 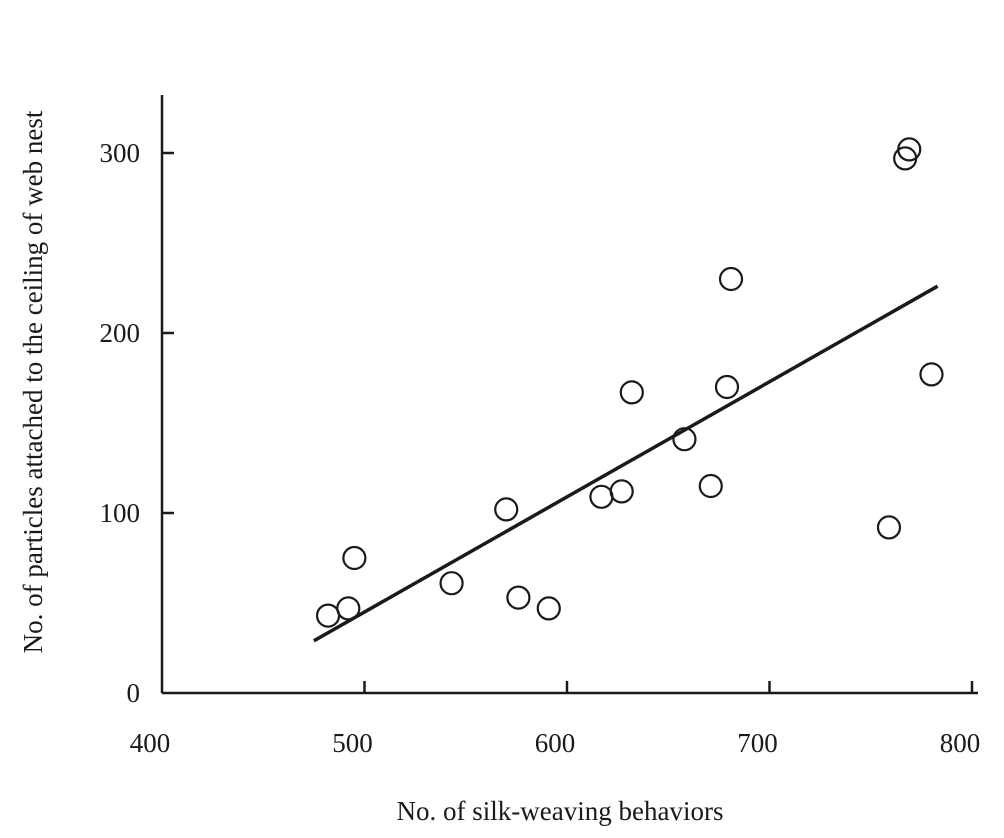 I want to click on y-tick-label: 100, so click(x=120, y=513).